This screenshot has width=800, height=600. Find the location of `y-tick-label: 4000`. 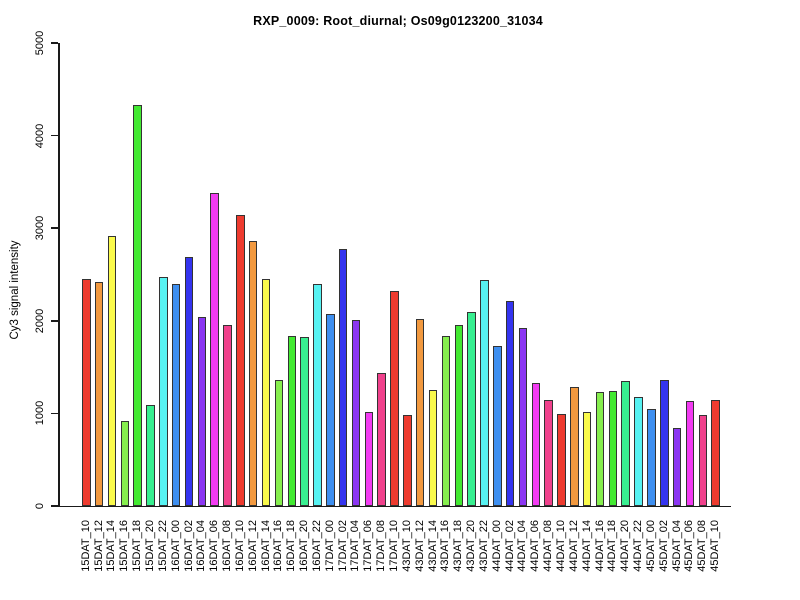

y-tick-label: 4000 is located at coordinates (40, 135).